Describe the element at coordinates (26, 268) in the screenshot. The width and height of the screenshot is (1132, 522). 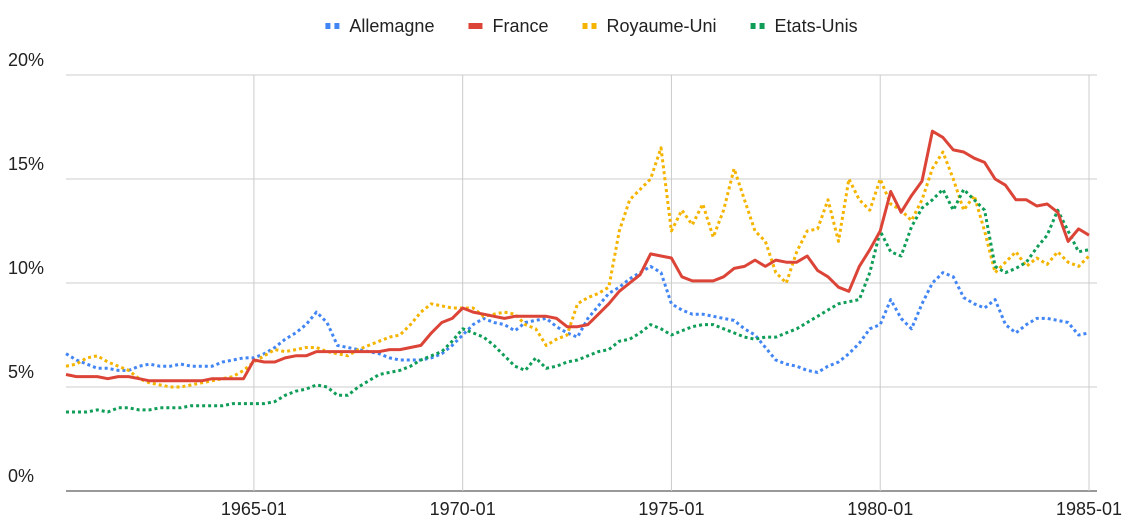
I see `y-tick-label: 10%` at that location.